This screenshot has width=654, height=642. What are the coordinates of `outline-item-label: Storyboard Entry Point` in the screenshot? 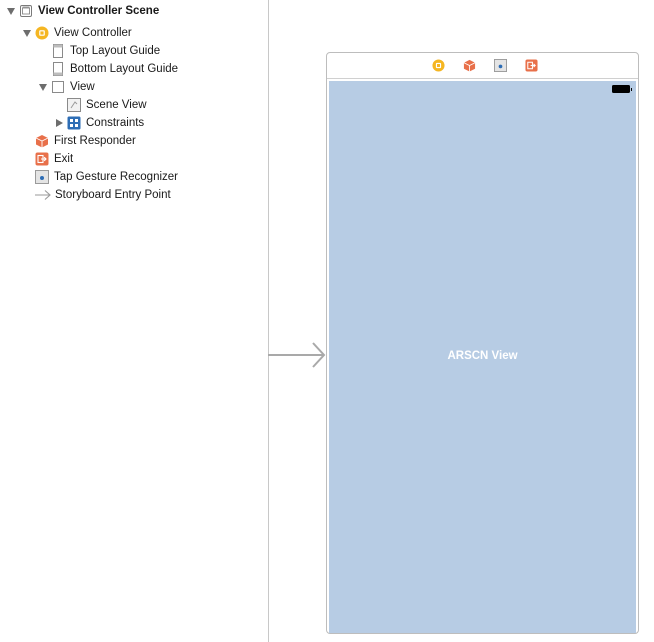 It's located at (113, 195).